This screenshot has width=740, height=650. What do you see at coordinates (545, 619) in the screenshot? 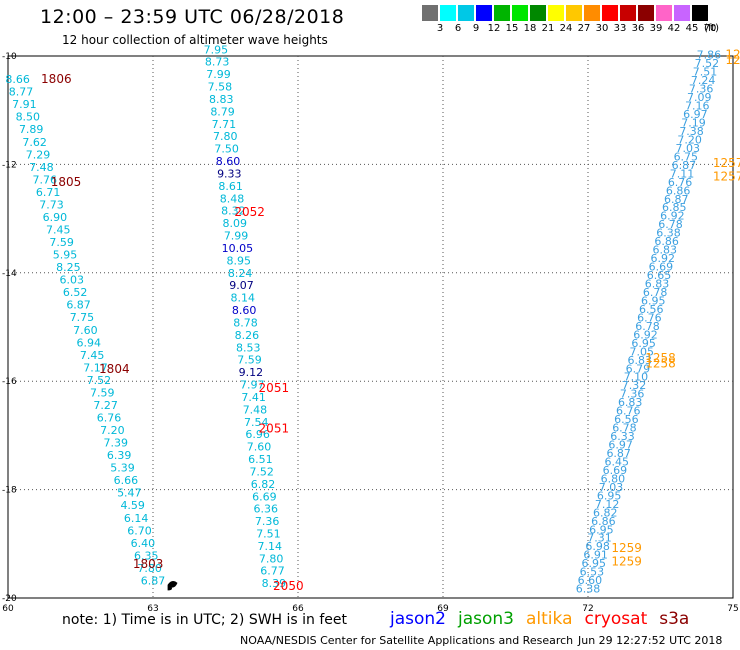
I see `satellite-legend: jason2 jason3 altika cryosat s3a` at bounding box center [545, 619].